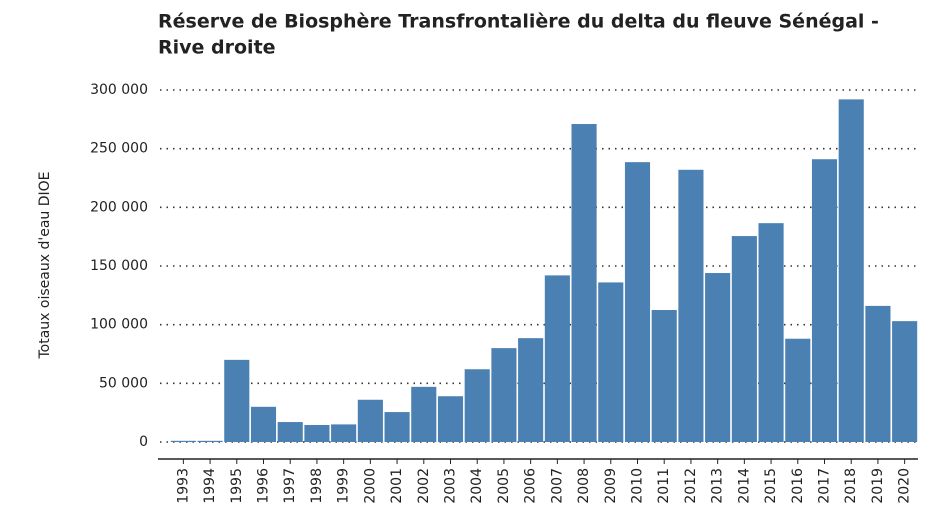 Image resolution: width=944 pixels, height=514 pixels. What do you see at coordinates (531, 486) in the screenshot?
I see `x-tick-label: 2006` at bounding box center [531, 486].